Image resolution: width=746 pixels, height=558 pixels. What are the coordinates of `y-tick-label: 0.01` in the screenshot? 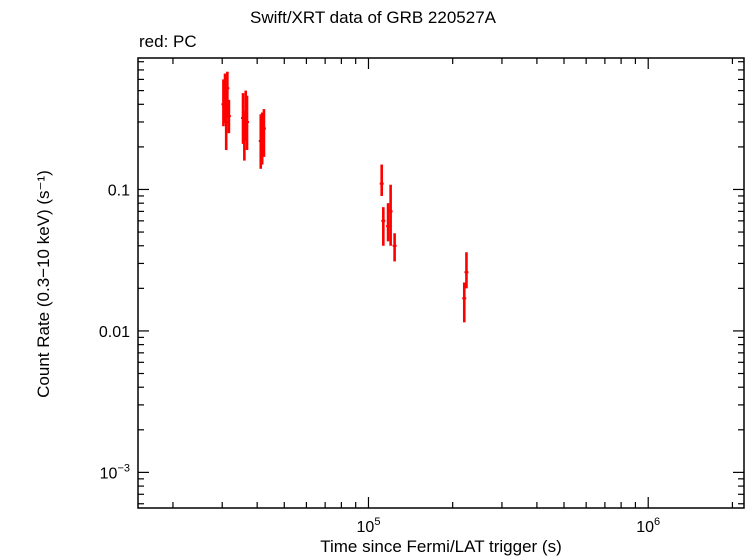 It's located at (114, 332).